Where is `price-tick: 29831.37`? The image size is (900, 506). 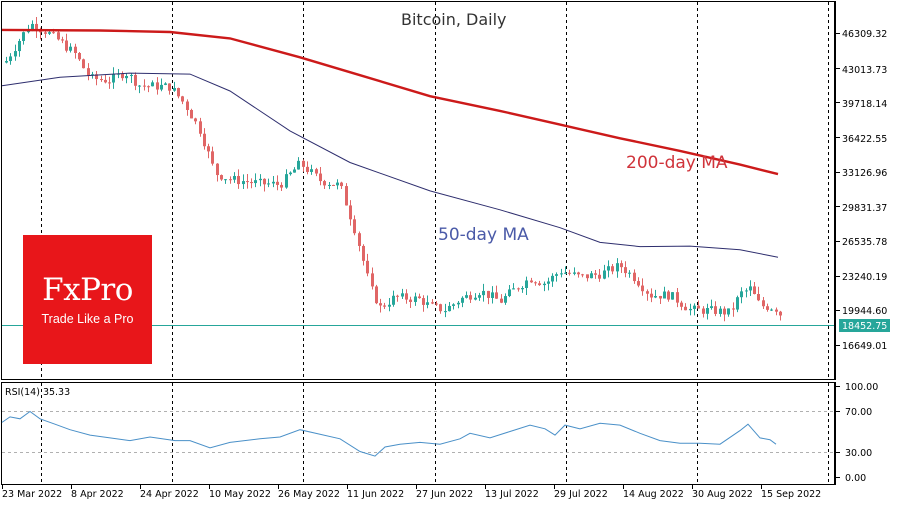
price-tick: 29831.37 is located at coordinates (864, 208).